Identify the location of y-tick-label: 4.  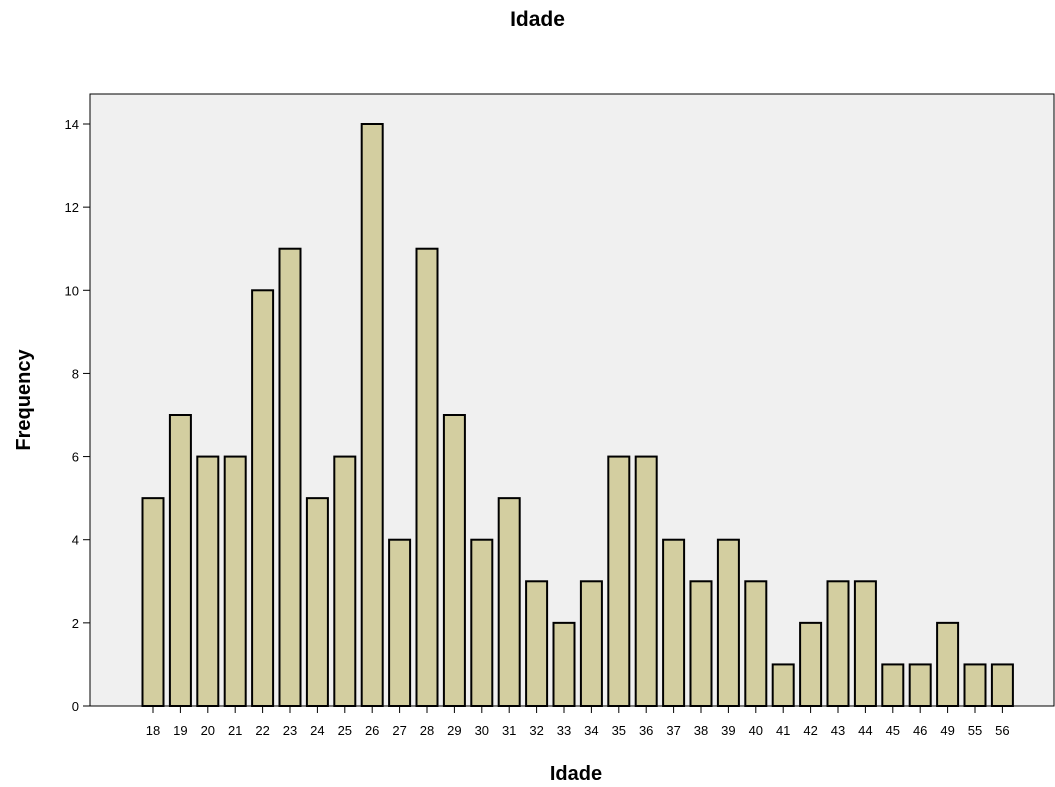
(75, 540).